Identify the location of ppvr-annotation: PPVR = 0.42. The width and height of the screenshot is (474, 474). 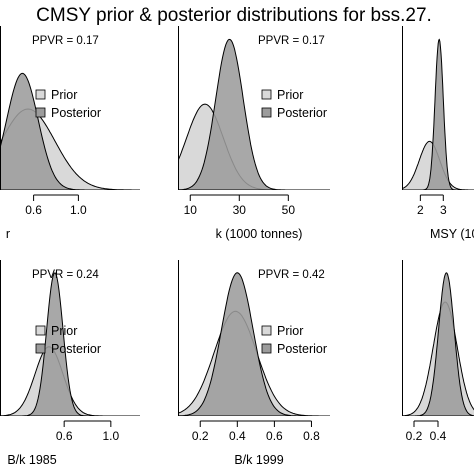
(291, 275).